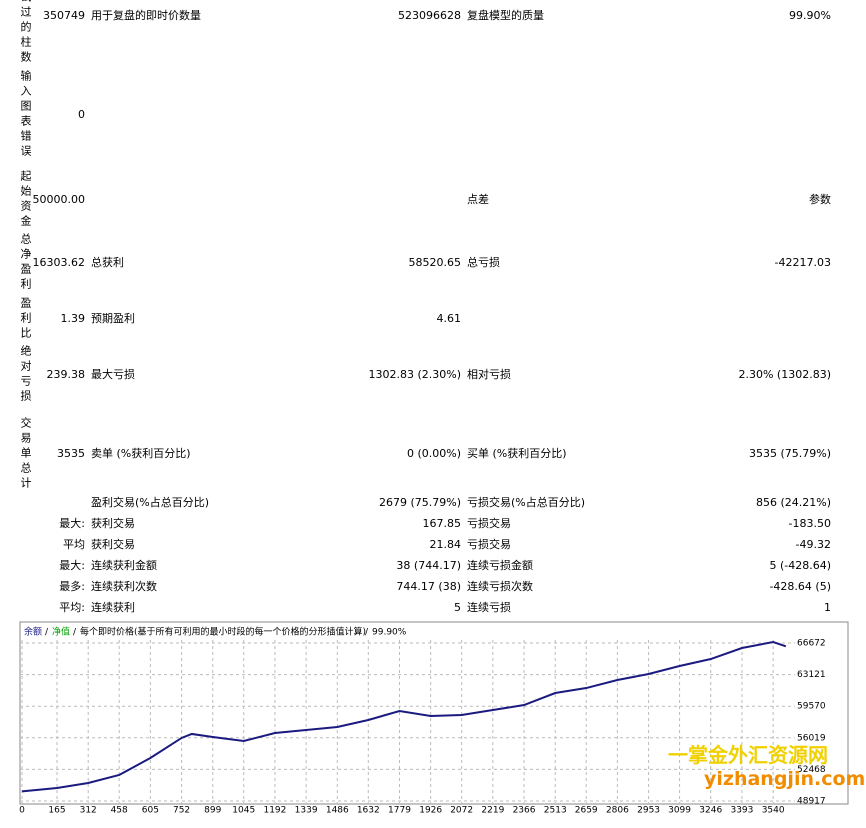 The image size is (866, 828). What do you see at coordinates (461, 811) in the screenshot?
I see `x-tick-label: 2072` at bounding box center [461, 811].